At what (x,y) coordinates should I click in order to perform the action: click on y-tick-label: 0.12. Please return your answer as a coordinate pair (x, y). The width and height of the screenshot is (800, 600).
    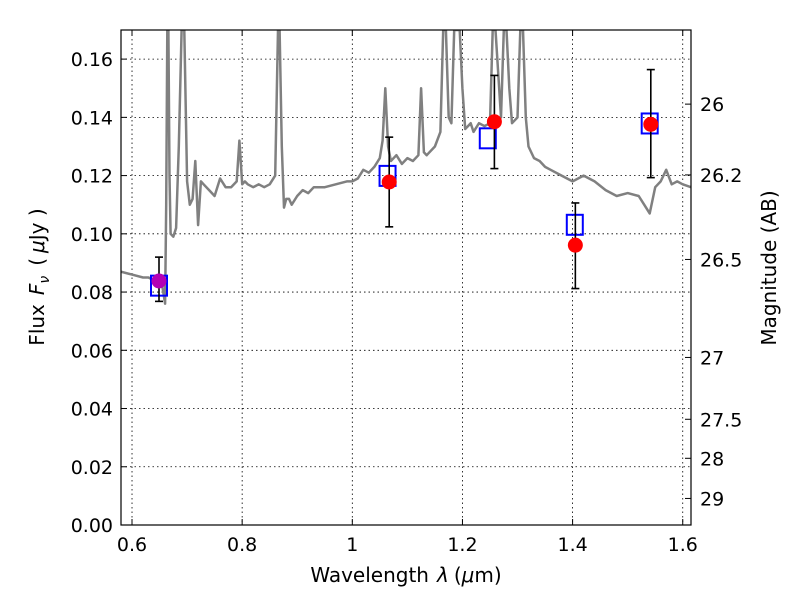
    Looking at the image, I should click on (92, 177).